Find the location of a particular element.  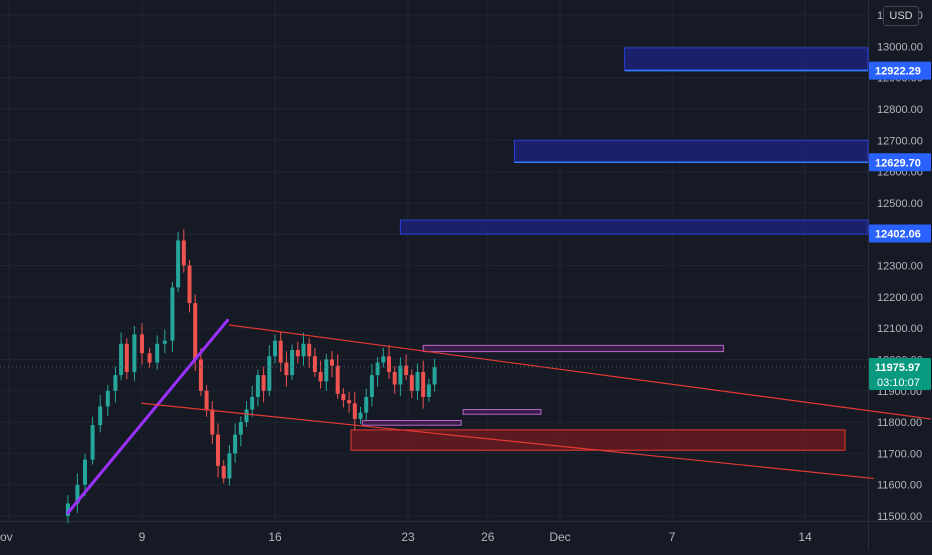

price-tag-12629-bg is located at coordinates (900, 162).